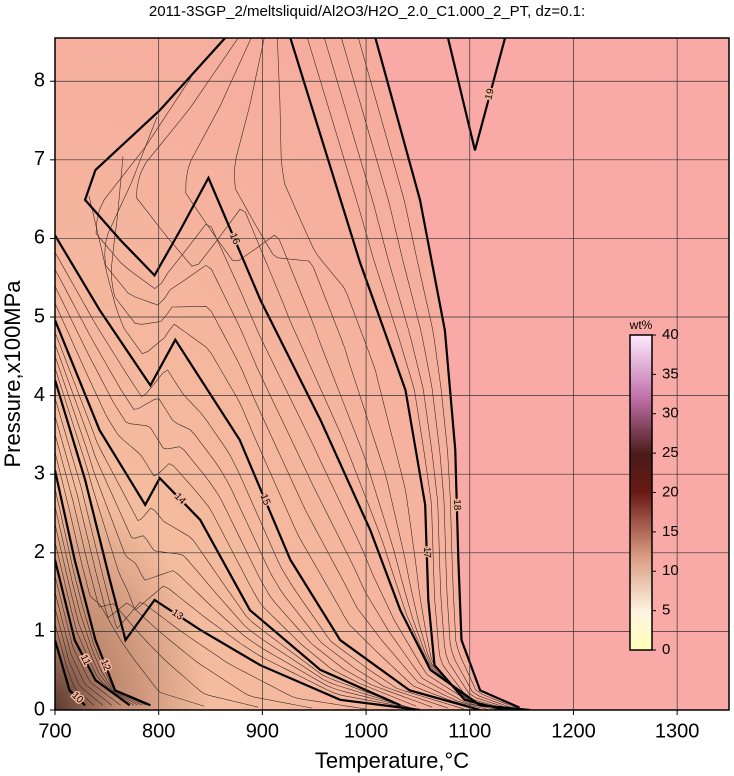 The height and width of the screenshot is (776, 734). Describe the element at coordinates (54, 731) in the screenshot. I see `x-tick-label: 700` at that location.